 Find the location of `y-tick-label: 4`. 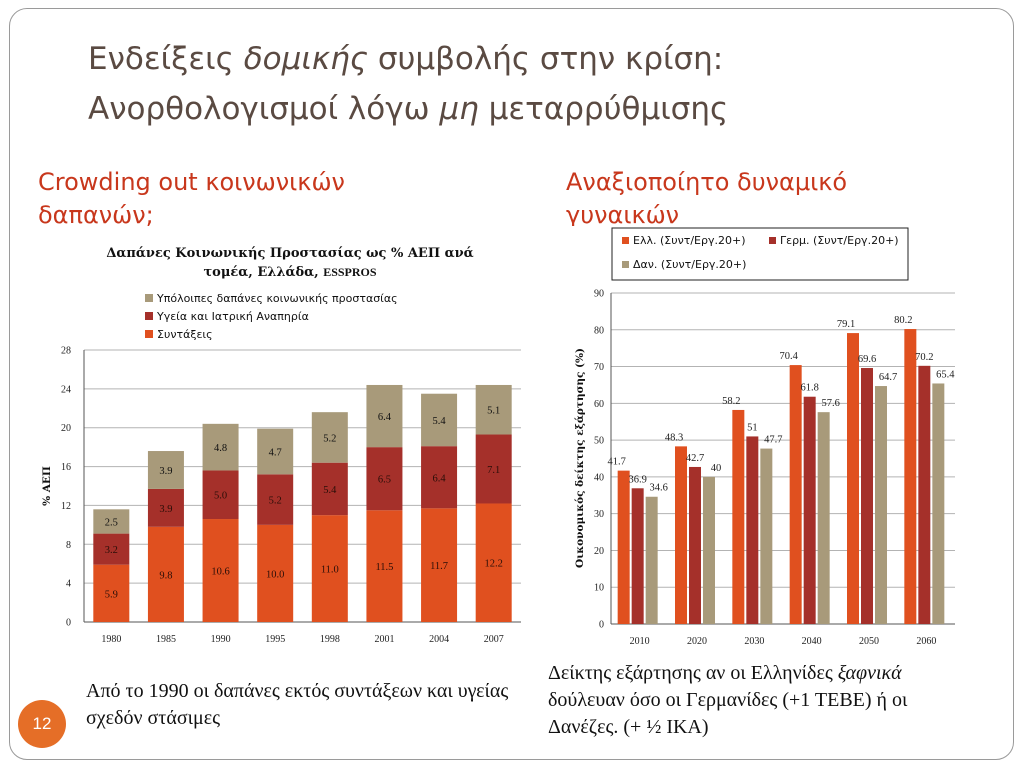

y-tick-label: 4 is located at coordinates (68, 584).